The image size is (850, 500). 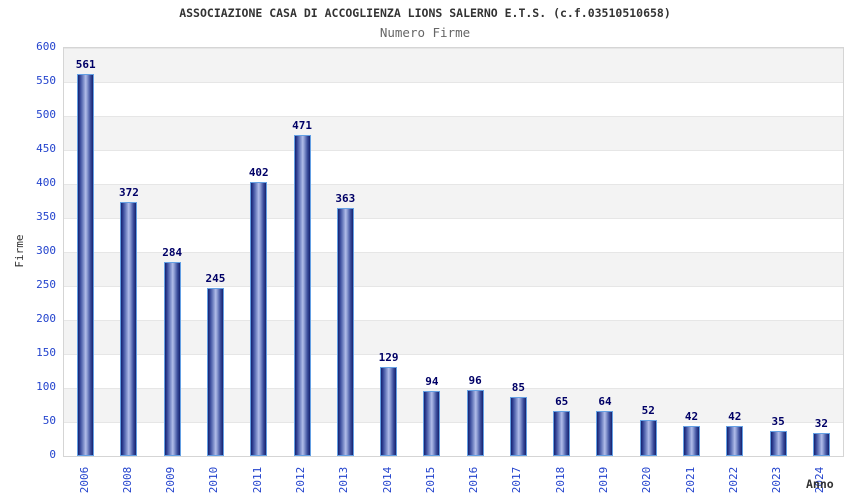 What do you see at coordinates (777, 480) in the screenshot?
I see `x-tick-label: 2023` at bounding box center [777, 480].